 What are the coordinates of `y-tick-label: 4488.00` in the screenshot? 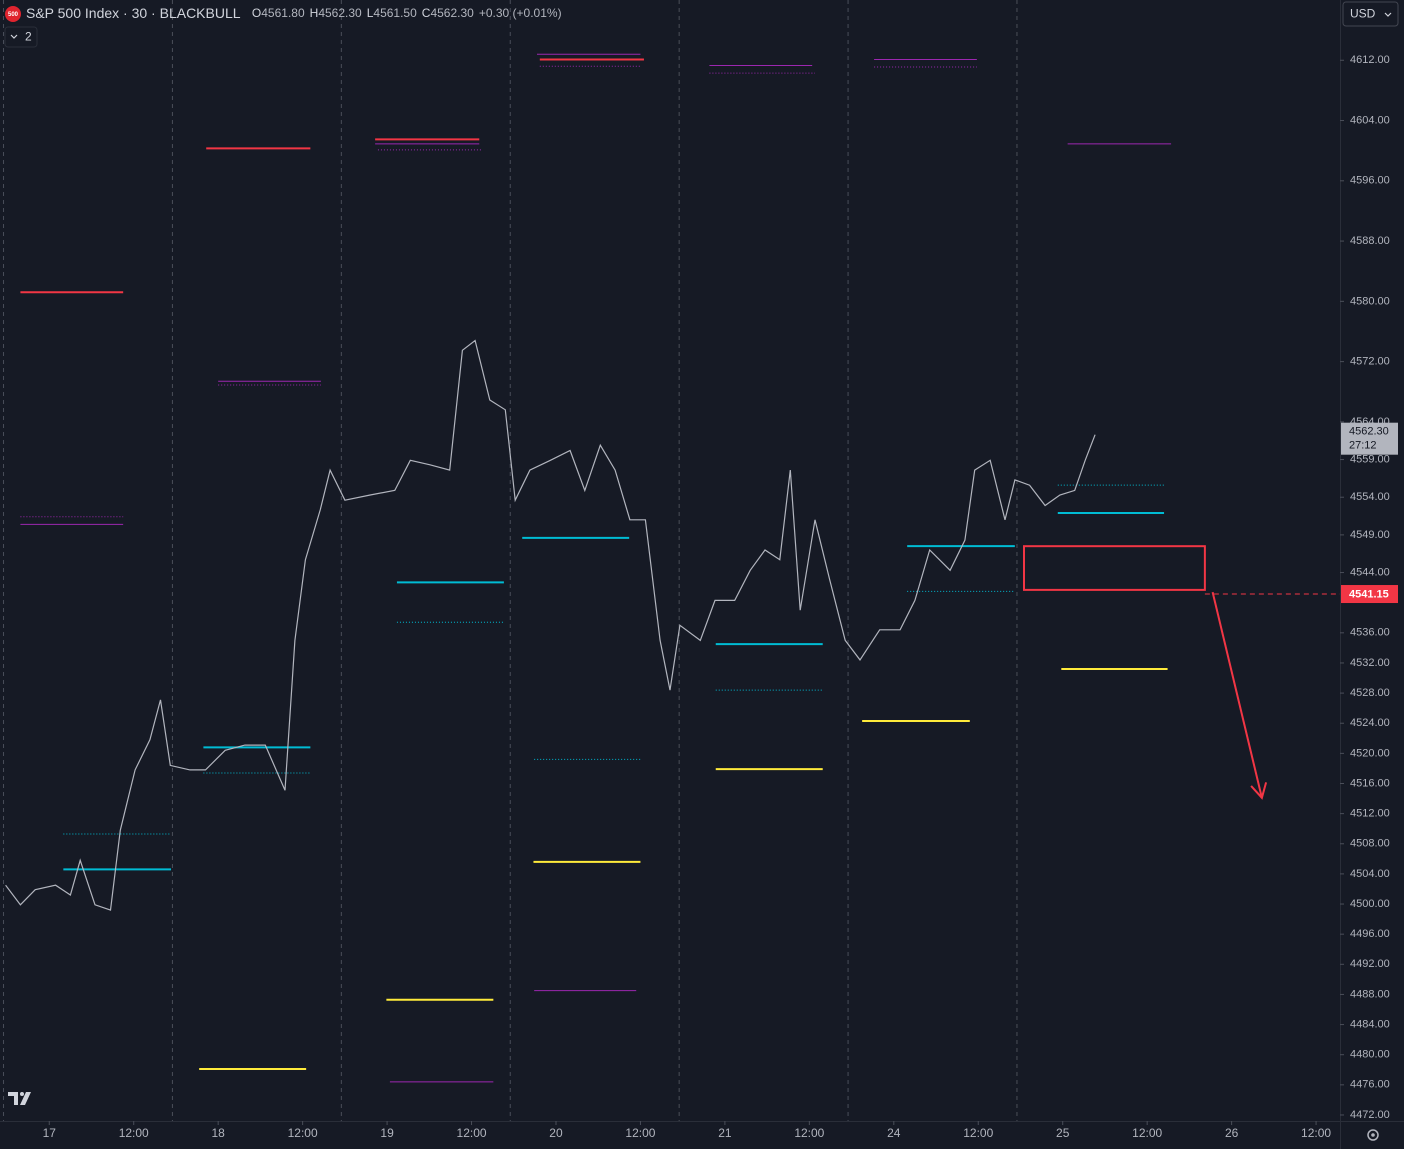 It's located at (1370, 994).